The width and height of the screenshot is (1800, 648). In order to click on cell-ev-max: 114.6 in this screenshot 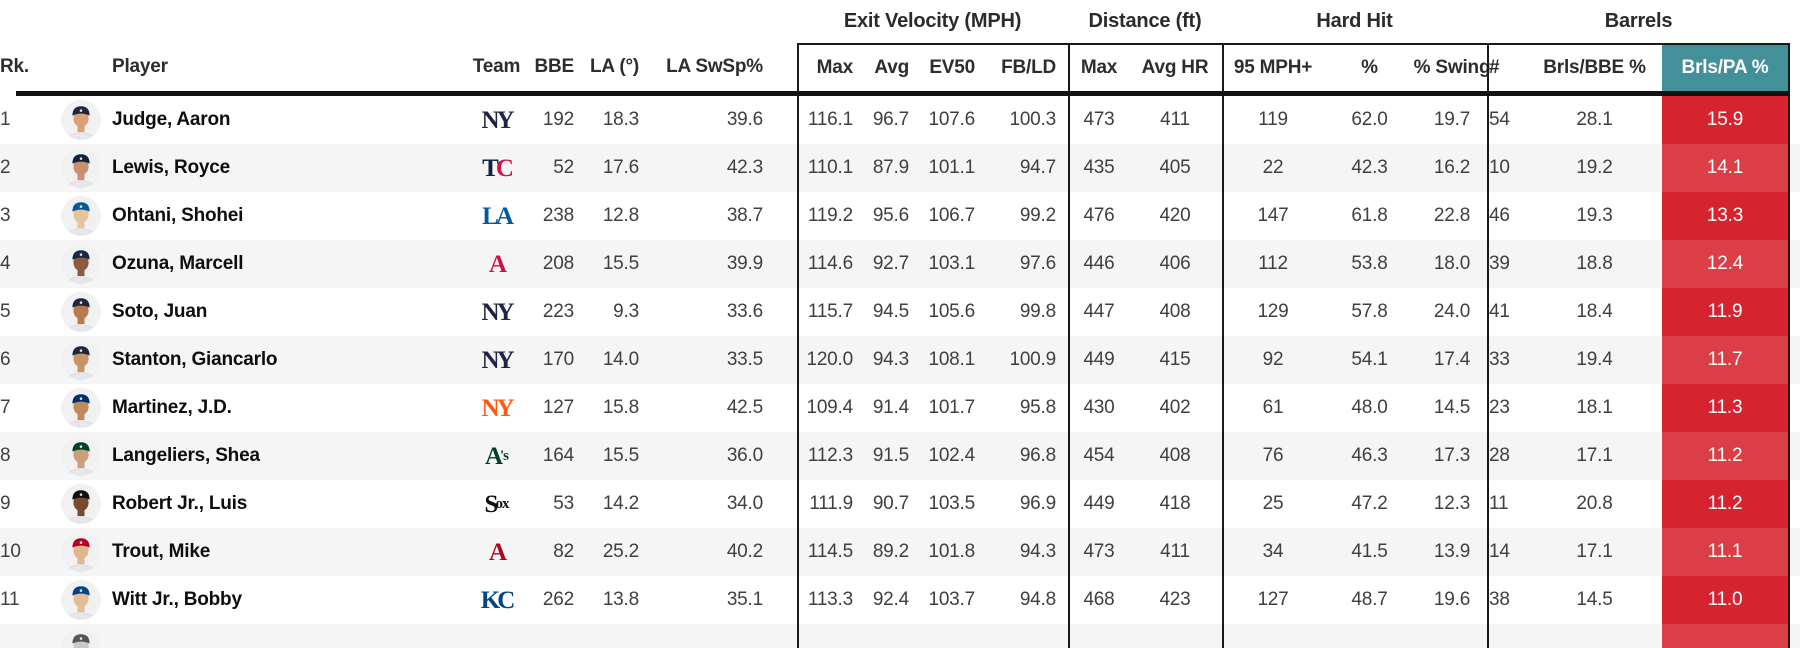, I will do `click(828, 264)`.